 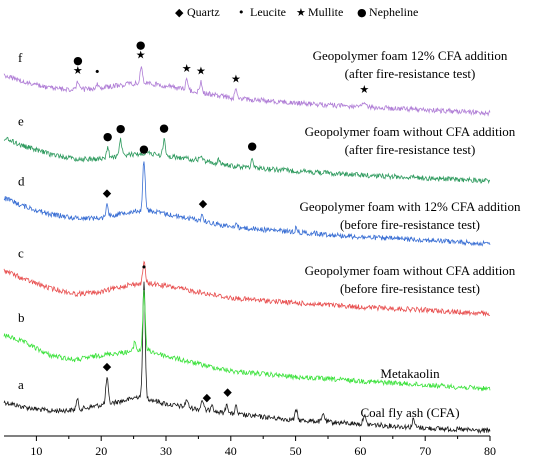 What do you see at coordinates (268, 12) in the screenshot?
I see `legend-label-leucite: Leucite` at bounding box center [268, 12].